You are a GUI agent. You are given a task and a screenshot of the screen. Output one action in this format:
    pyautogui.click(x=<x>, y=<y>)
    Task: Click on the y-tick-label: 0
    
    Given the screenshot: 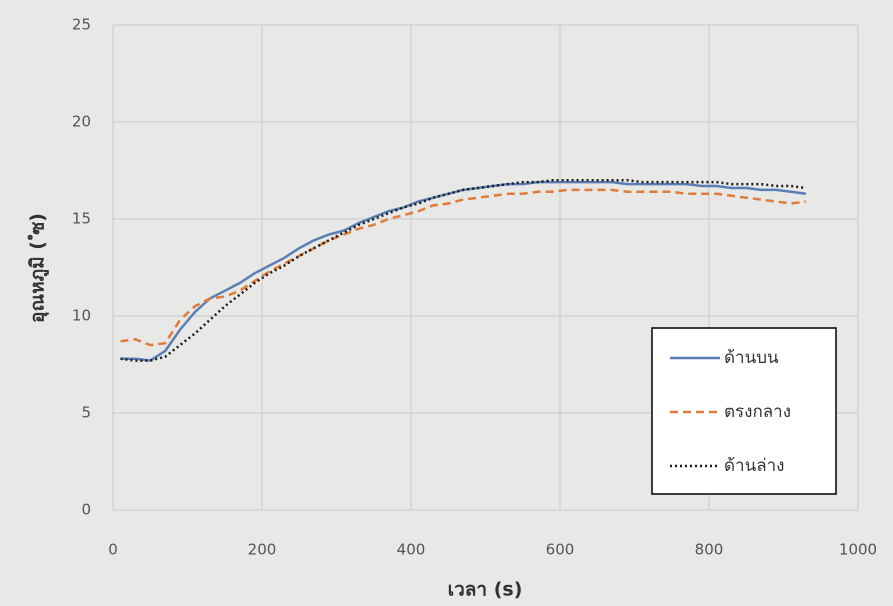 What is the action you would take?
    pyautogui.click(x=86, y=510)
    